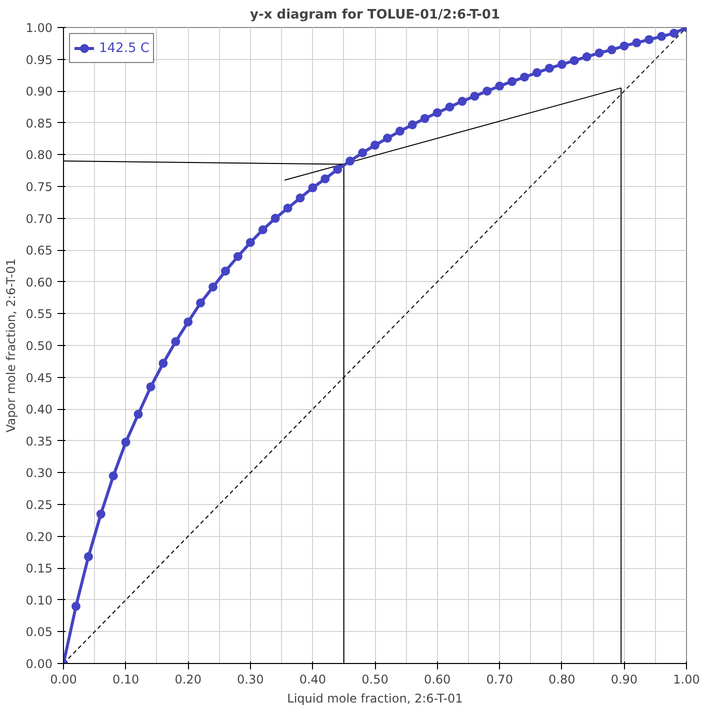 The image size is (703, 708). What do you see at coordinates (39, 664) in the screenshot?
I see `y-tick-label: 0.00` at bounding box center [39, 664].